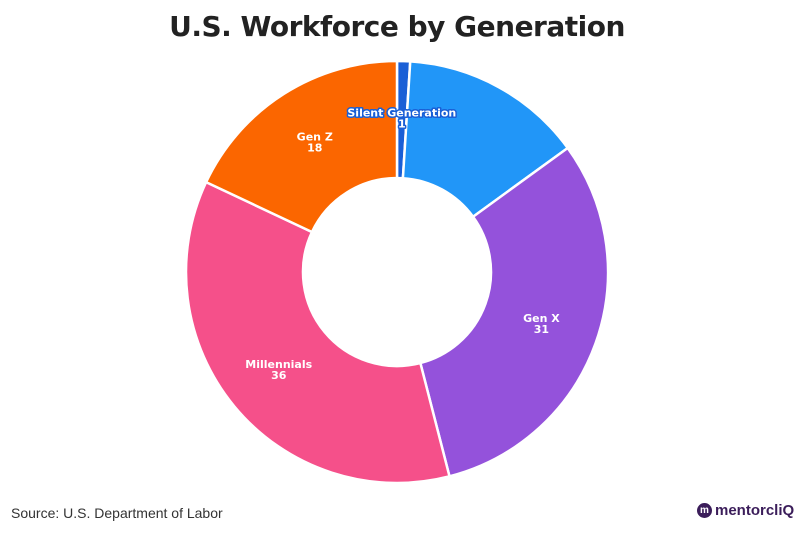 The width and height of the screenshot is (794, 535). I want to click on chart-title: U.S. Workforce by Generation, so click(397, 26).